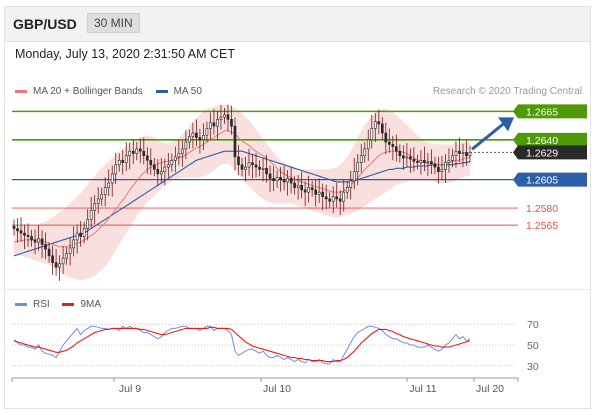 Image resolution: width=595 pixels, height=415 pixels. I want to click on ma50-legend-label: MA 50, so click(187, 91).